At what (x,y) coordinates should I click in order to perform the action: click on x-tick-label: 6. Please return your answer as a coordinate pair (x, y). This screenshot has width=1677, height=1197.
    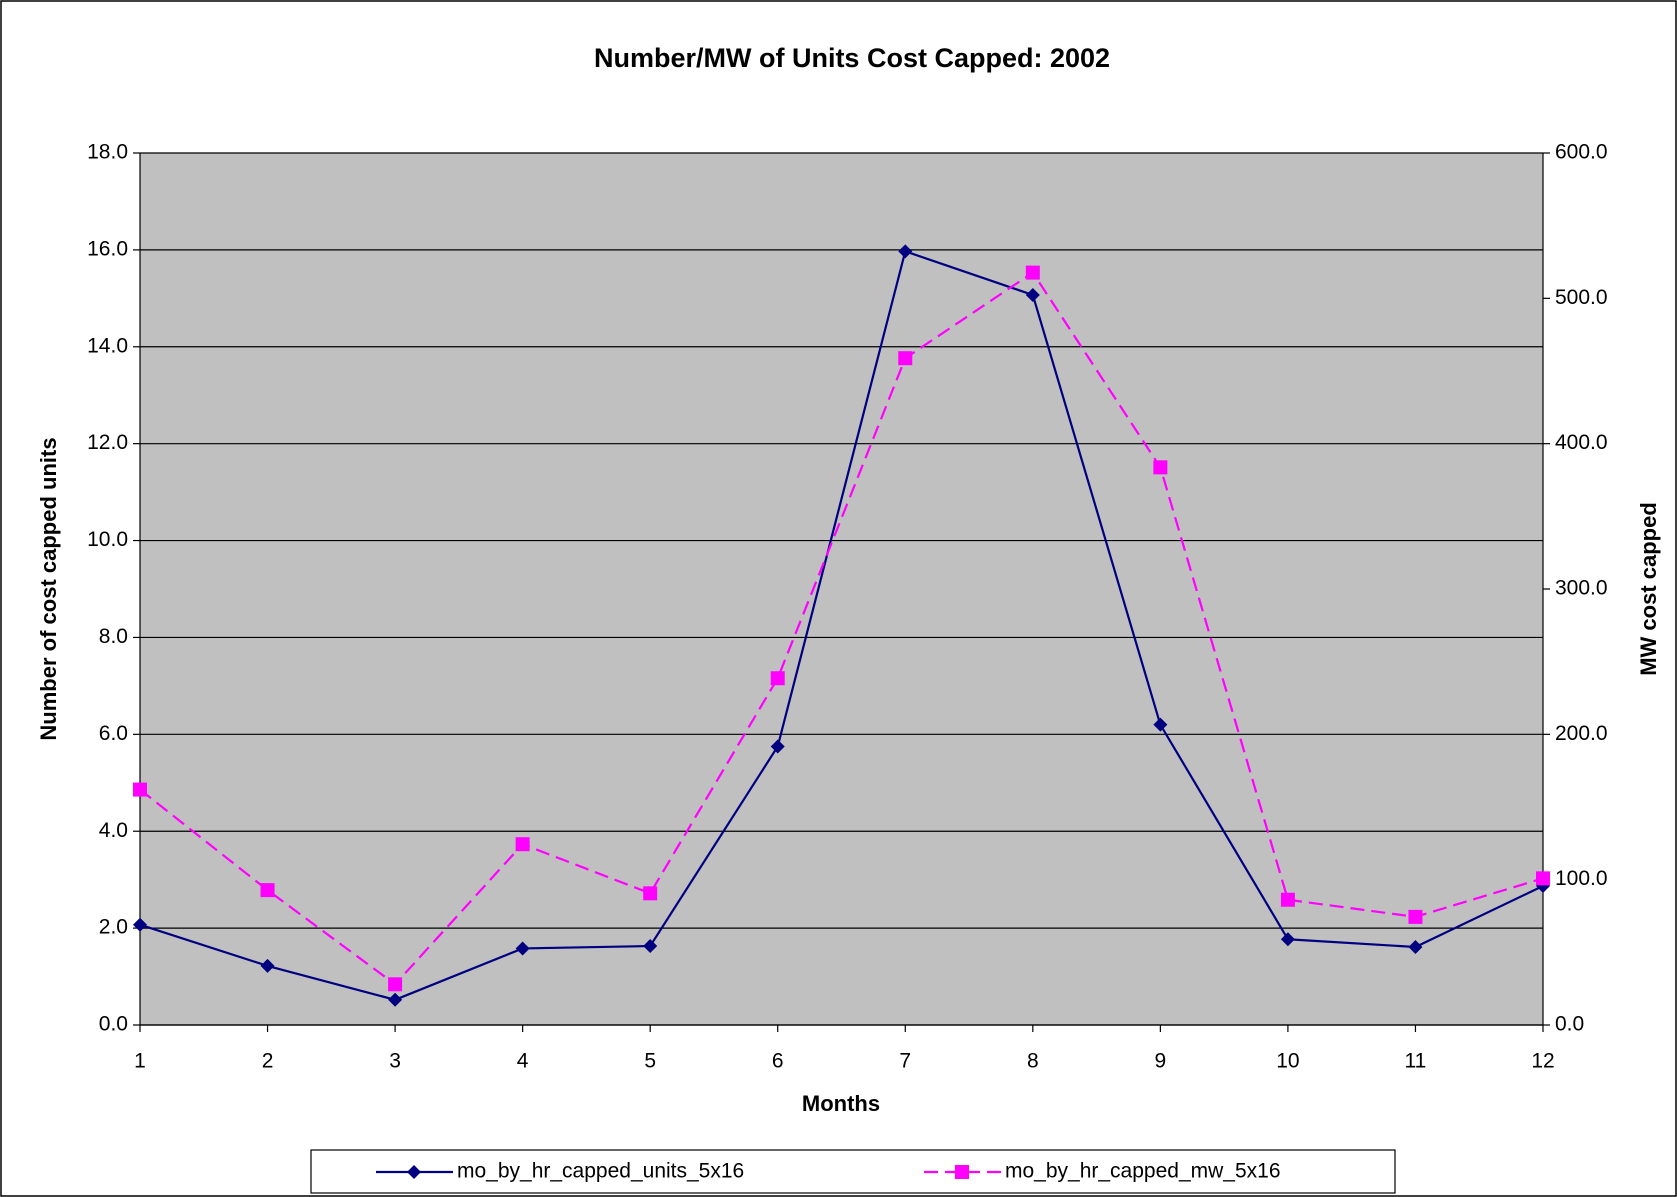
    Looking at the image, I should click on (778, 1061).